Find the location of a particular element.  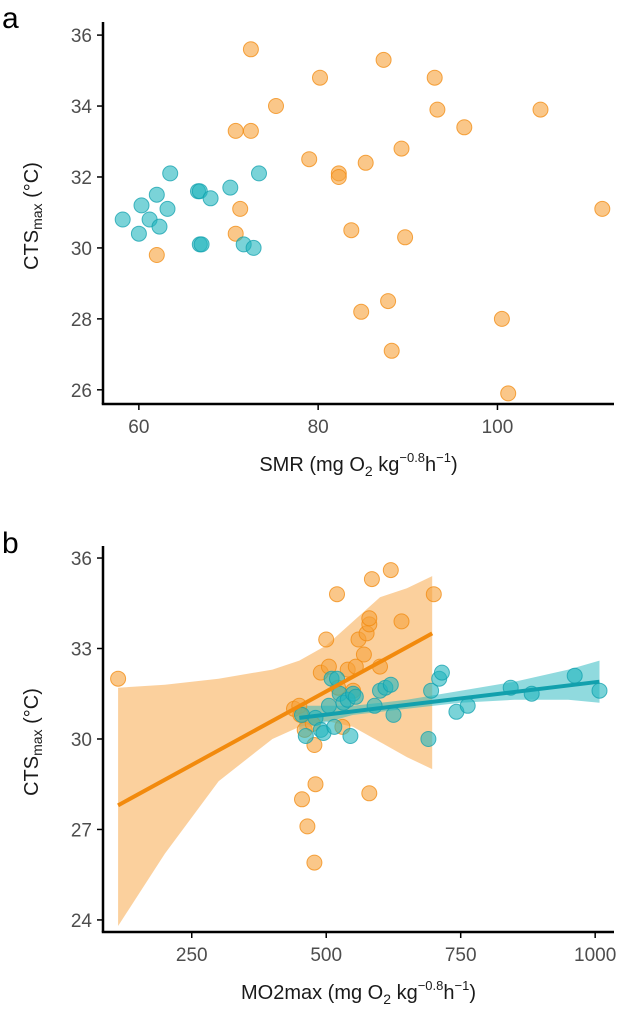

x-axis-title-h: h is located at coordinates (448, 993).